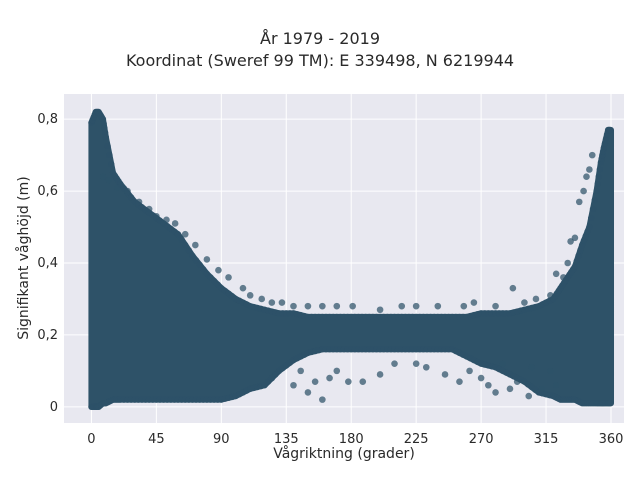 This screenshot has width=640, height=480. Describe the element at coordinates (91, 439) in the screenshot. I see `x-tick-label: 0` at that location.